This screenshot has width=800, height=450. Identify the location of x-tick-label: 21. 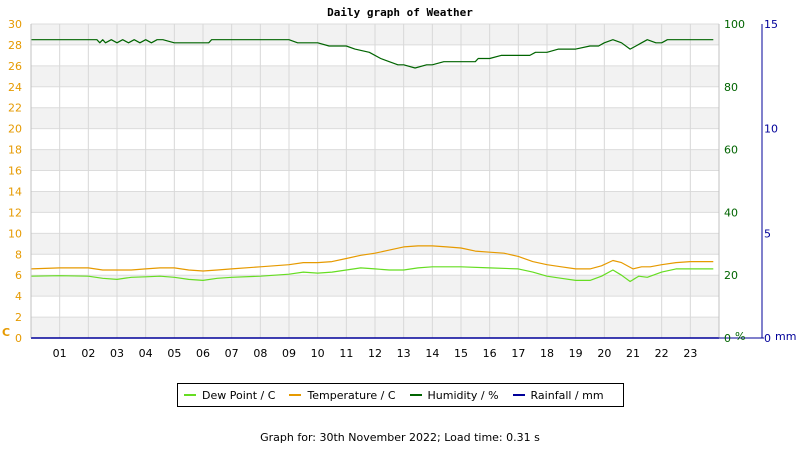
(633, 353).